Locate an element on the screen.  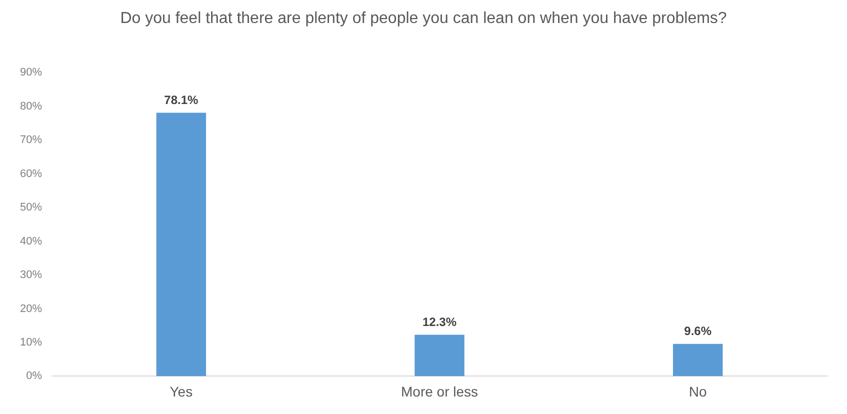
data-label: 9.6% is located at coordinates (698, 331).